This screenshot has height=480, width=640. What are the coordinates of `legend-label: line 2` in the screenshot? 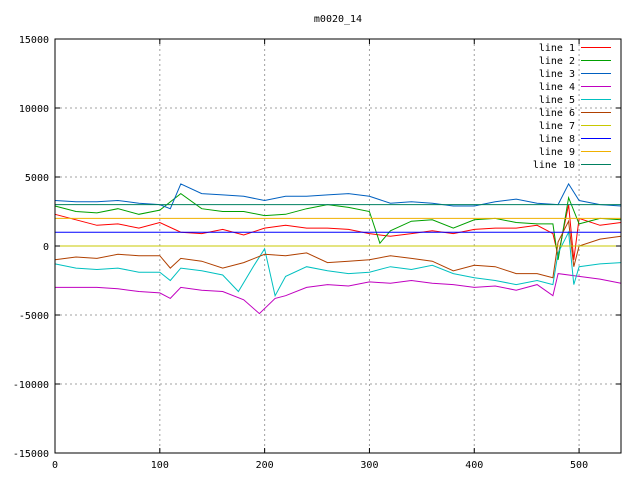 It's located at (557, 61).